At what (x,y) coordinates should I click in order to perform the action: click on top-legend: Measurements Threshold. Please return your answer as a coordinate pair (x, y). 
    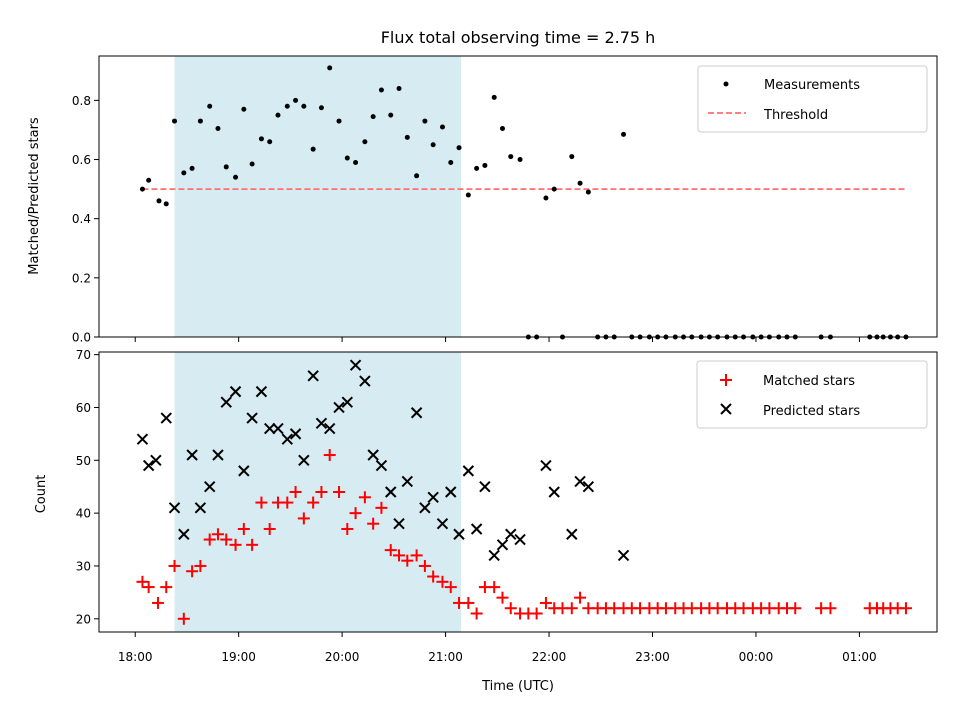
    Looking at the image, I should click on (812, 99).